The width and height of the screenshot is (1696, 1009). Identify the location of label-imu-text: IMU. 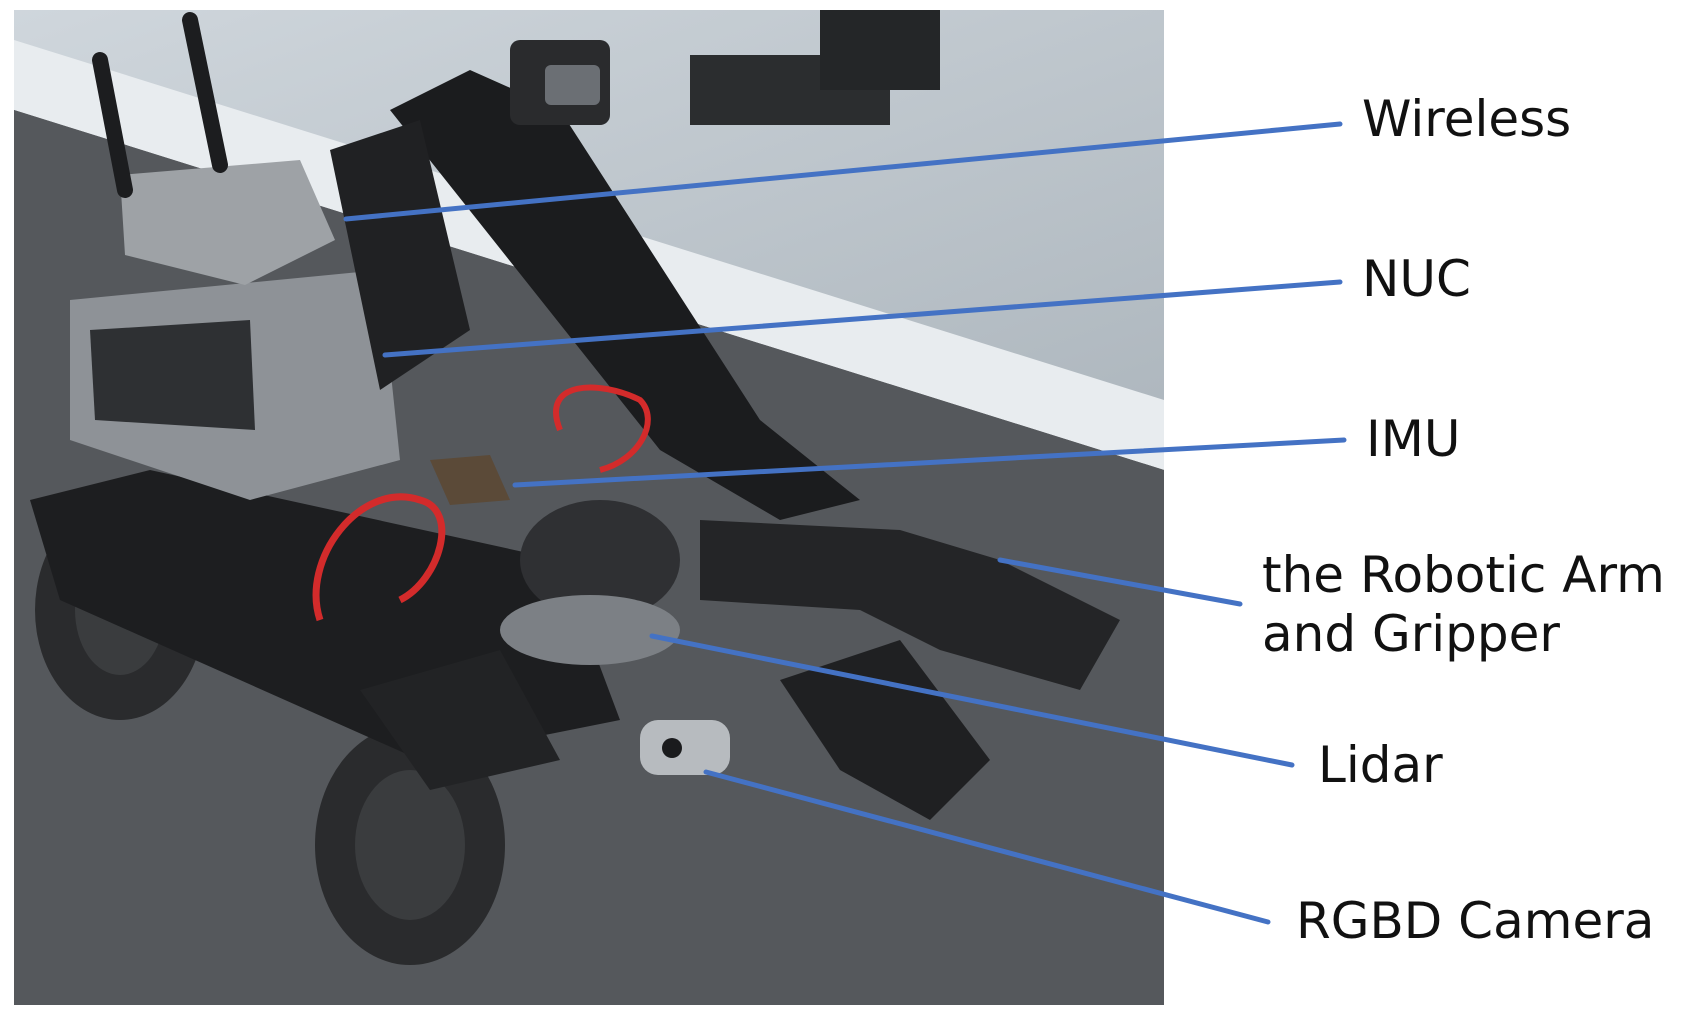
(1413, 439).